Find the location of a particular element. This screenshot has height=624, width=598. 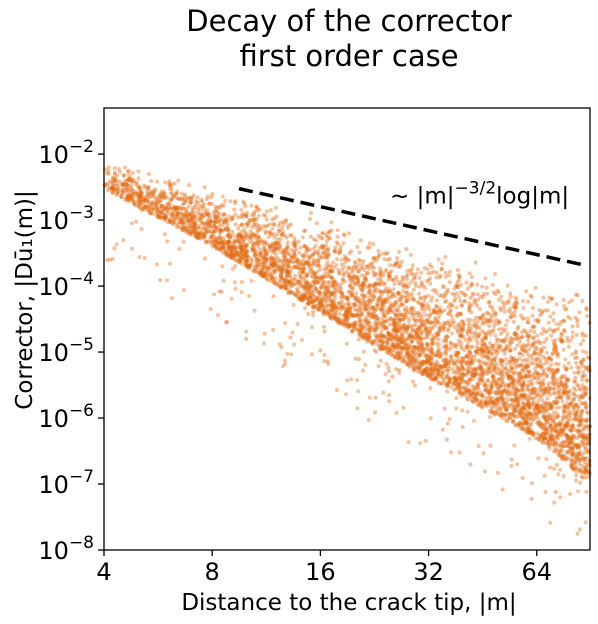

chart-title-line1: Decay of the corrector is located at coordinates (349, 21).